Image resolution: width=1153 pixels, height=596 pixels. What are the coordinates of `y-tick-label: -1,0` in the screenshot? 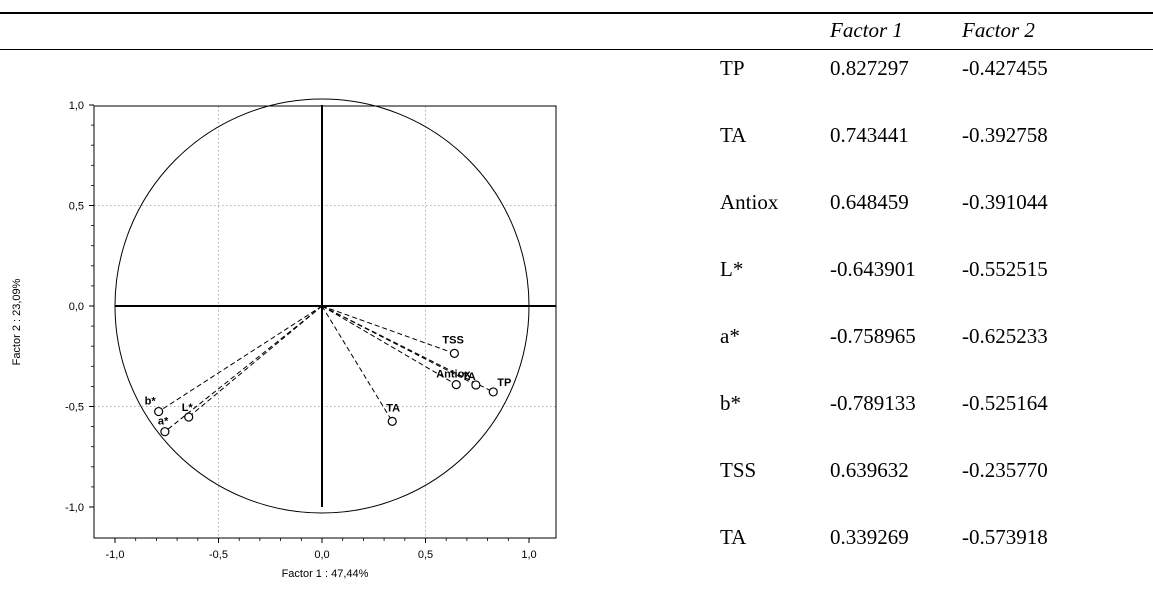 It's located at (74, 508).